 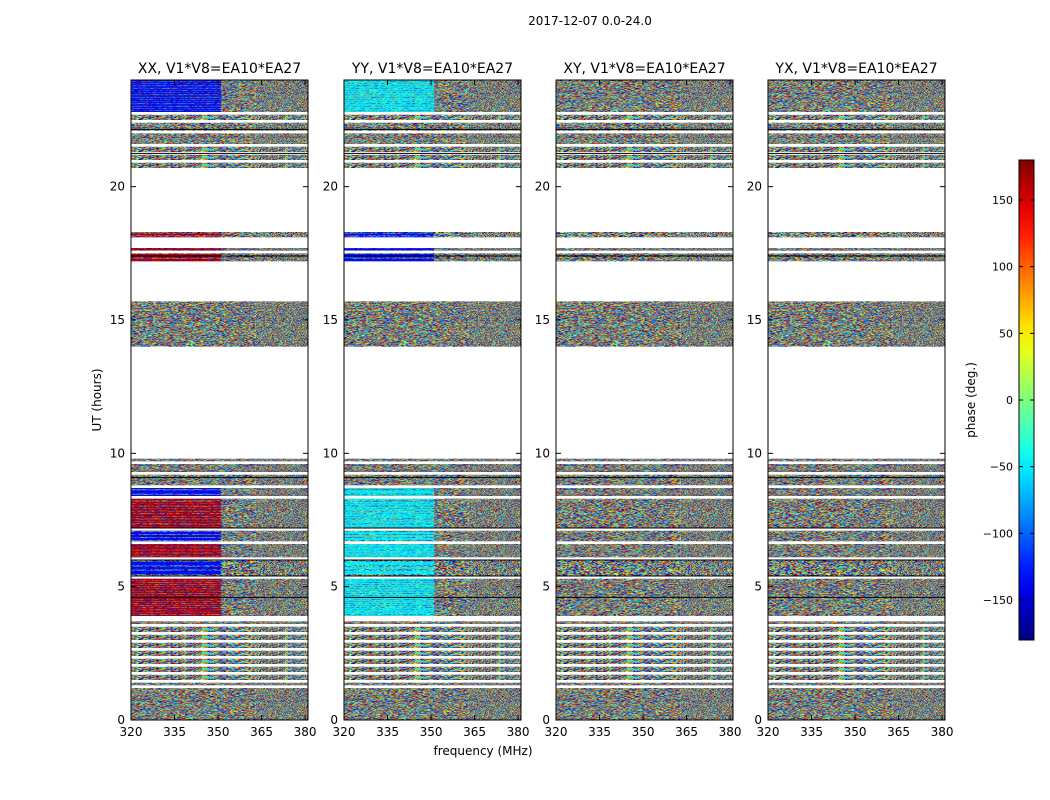 I want to click on colorbar-label: phase (deg.), so click(x=971, y=400).